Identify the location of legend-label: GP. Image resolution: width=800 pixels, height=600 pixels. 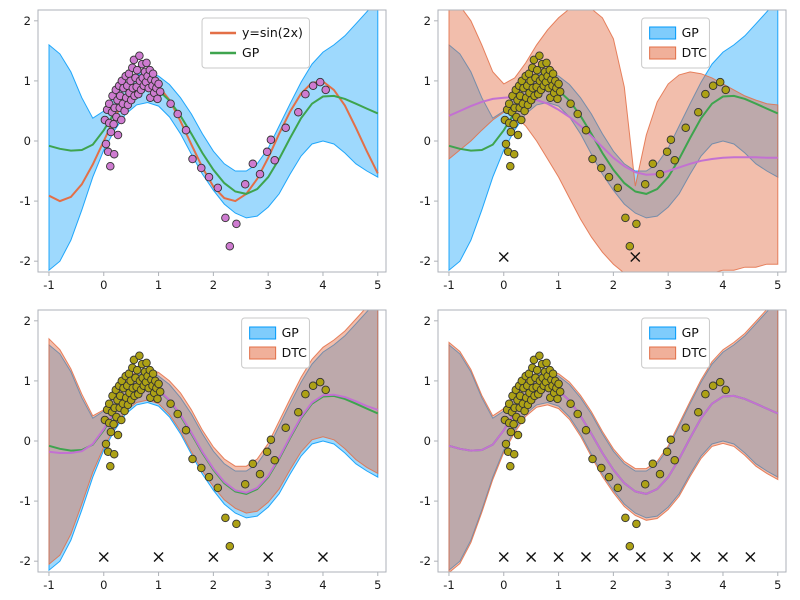
(691, 32).